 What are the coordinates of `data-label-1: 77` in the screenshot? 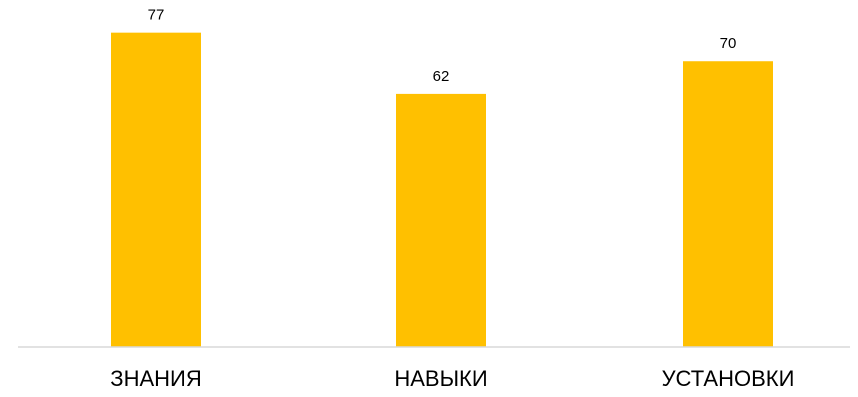 It's located at (156, 15).